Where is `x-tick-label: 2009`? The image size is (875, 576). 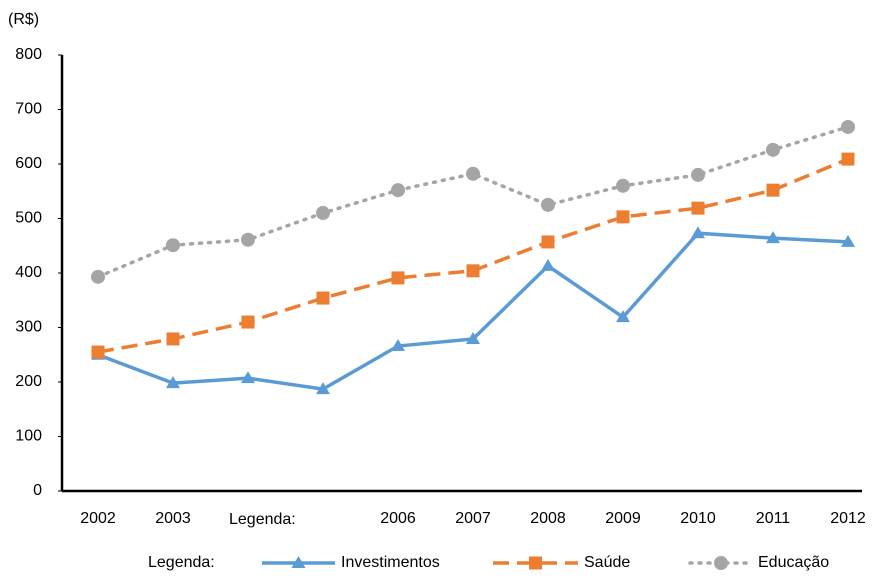 x-tick-label: 2009 is located at coordinates (623, 518).